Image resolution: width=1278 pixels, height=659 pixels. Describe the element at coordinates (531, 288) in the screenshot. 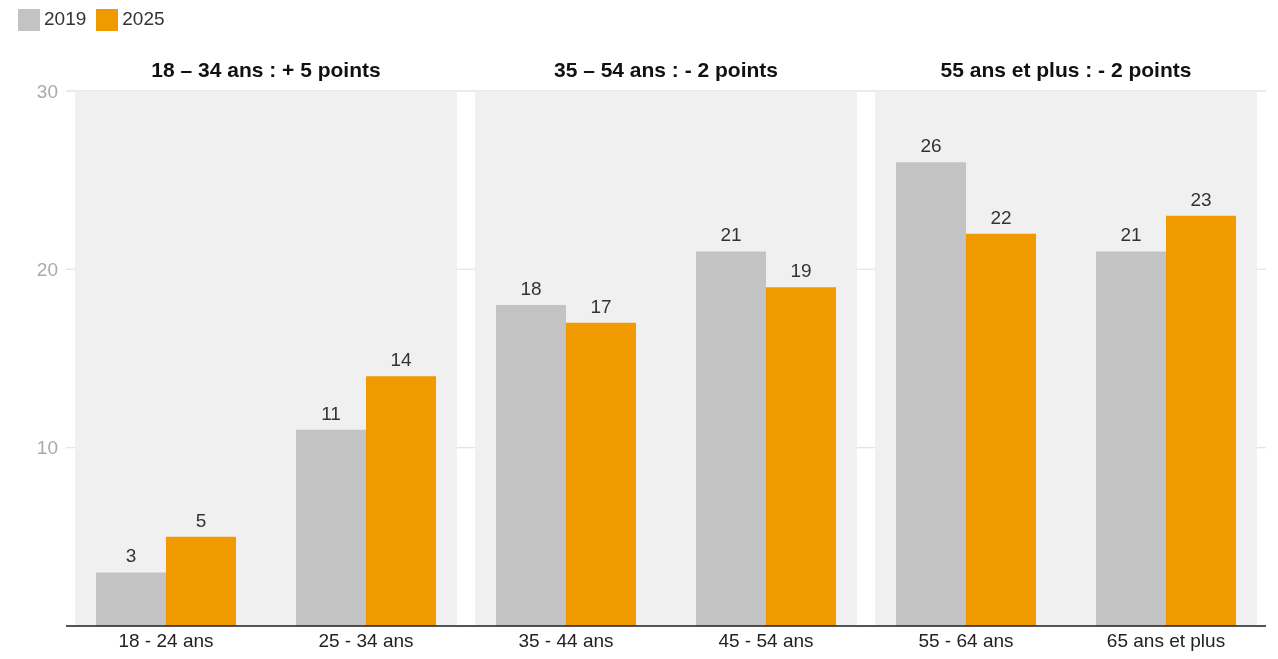

I see `data-label: 18` at that location.